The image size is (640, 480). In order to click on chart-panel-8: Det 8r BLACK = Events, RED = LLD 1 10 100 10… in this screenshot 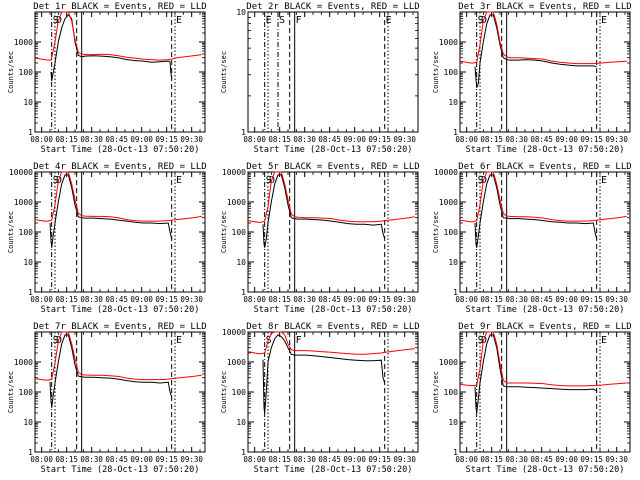, I will do `click(320, 398)`.